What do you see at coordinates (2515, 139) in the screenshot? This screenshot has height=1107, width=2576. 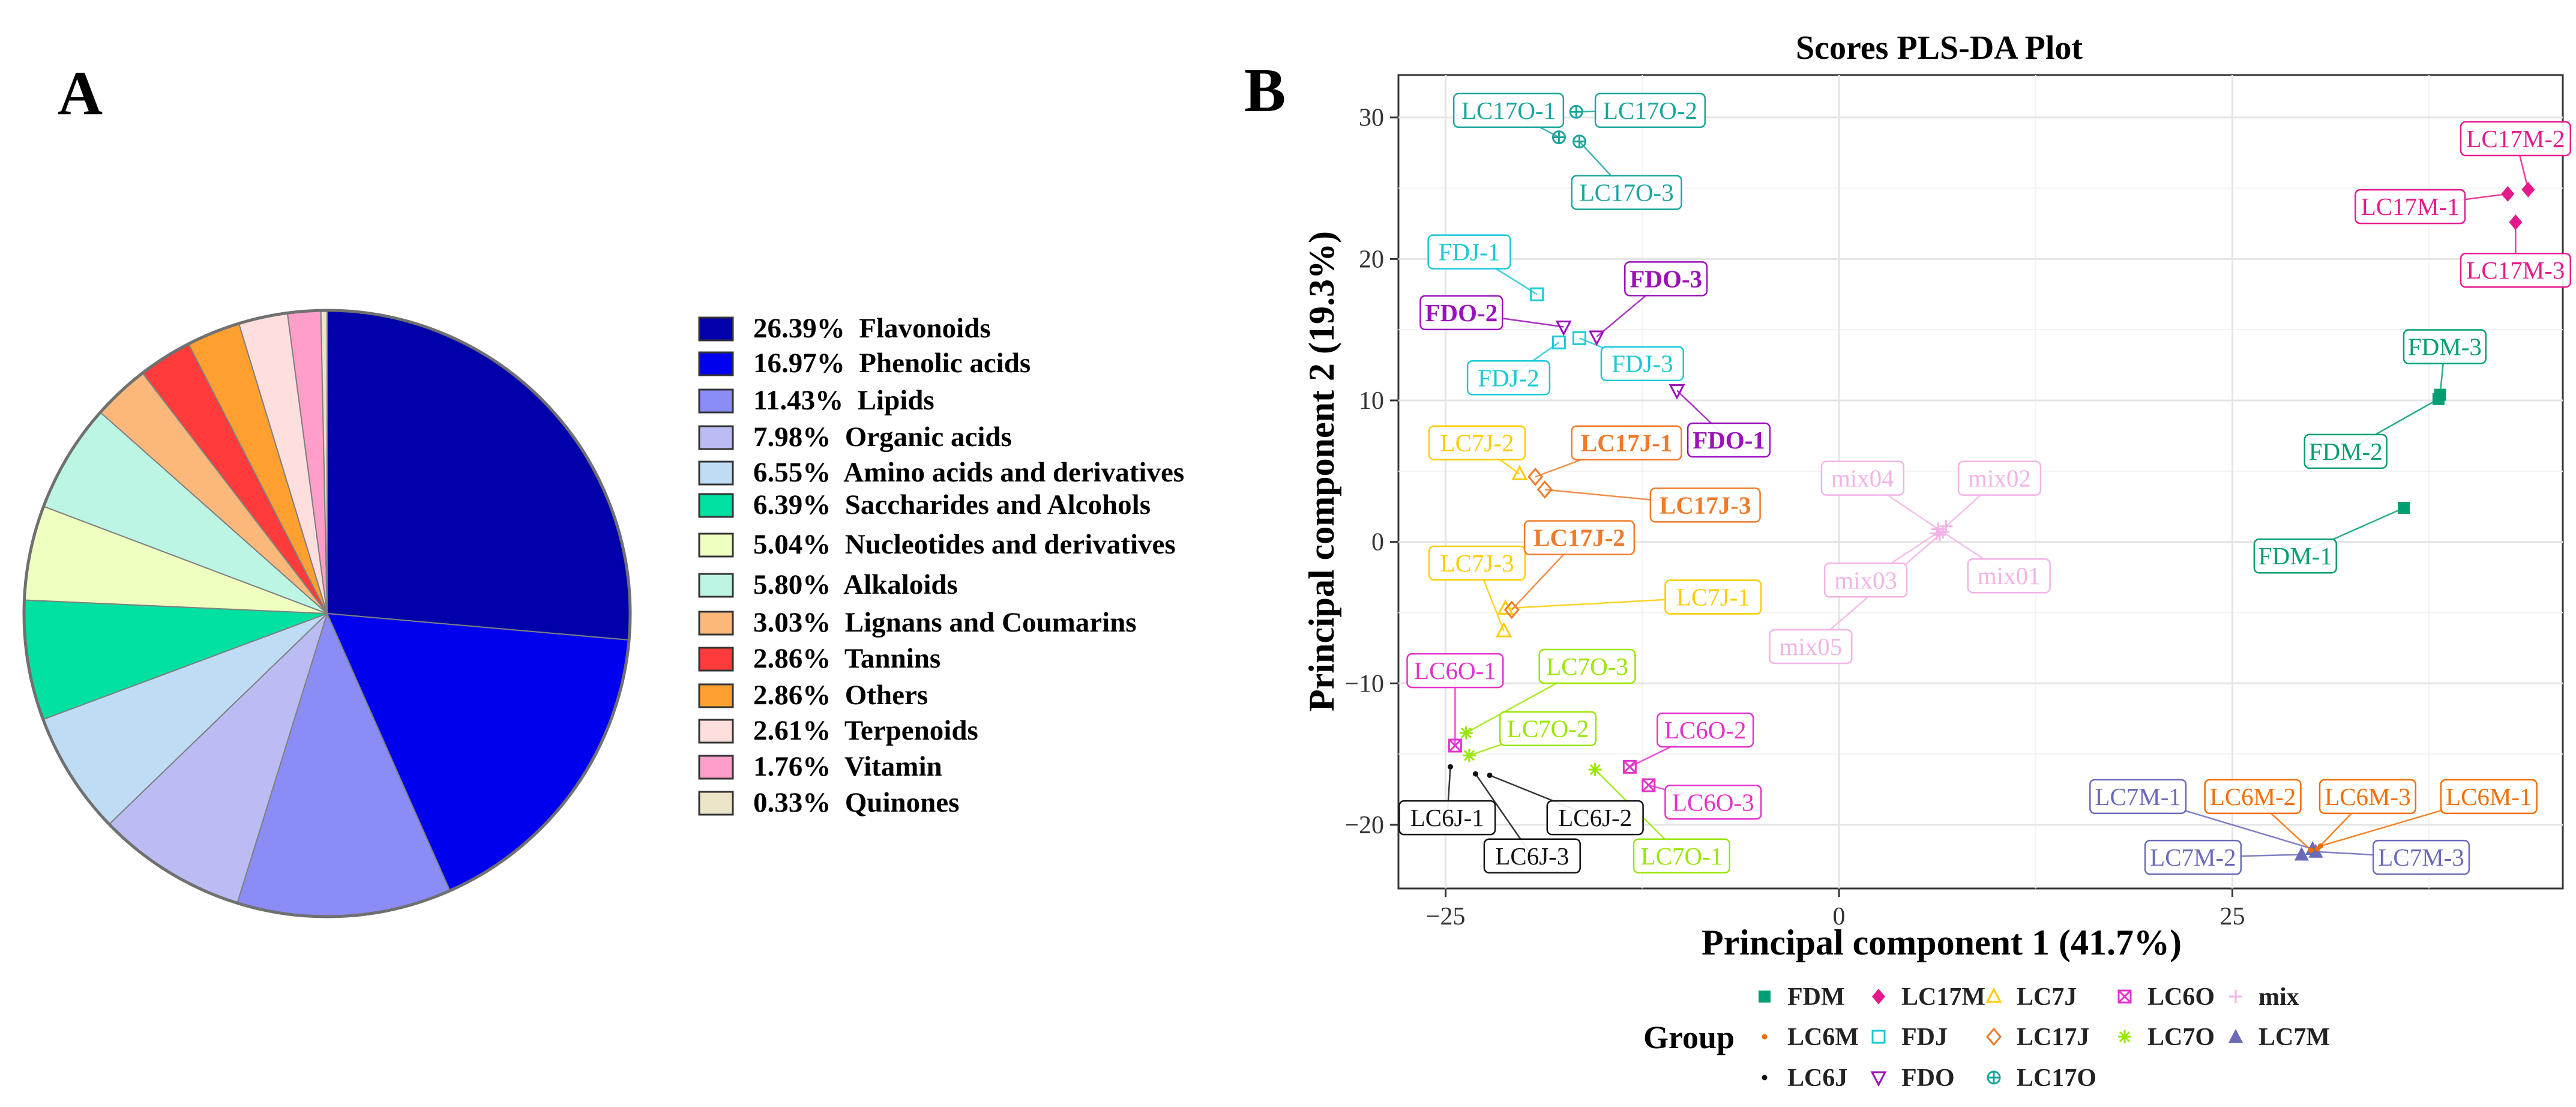 I see `point-label-LC17M-2: LC17M-2` at bounding box center [2515, 139].